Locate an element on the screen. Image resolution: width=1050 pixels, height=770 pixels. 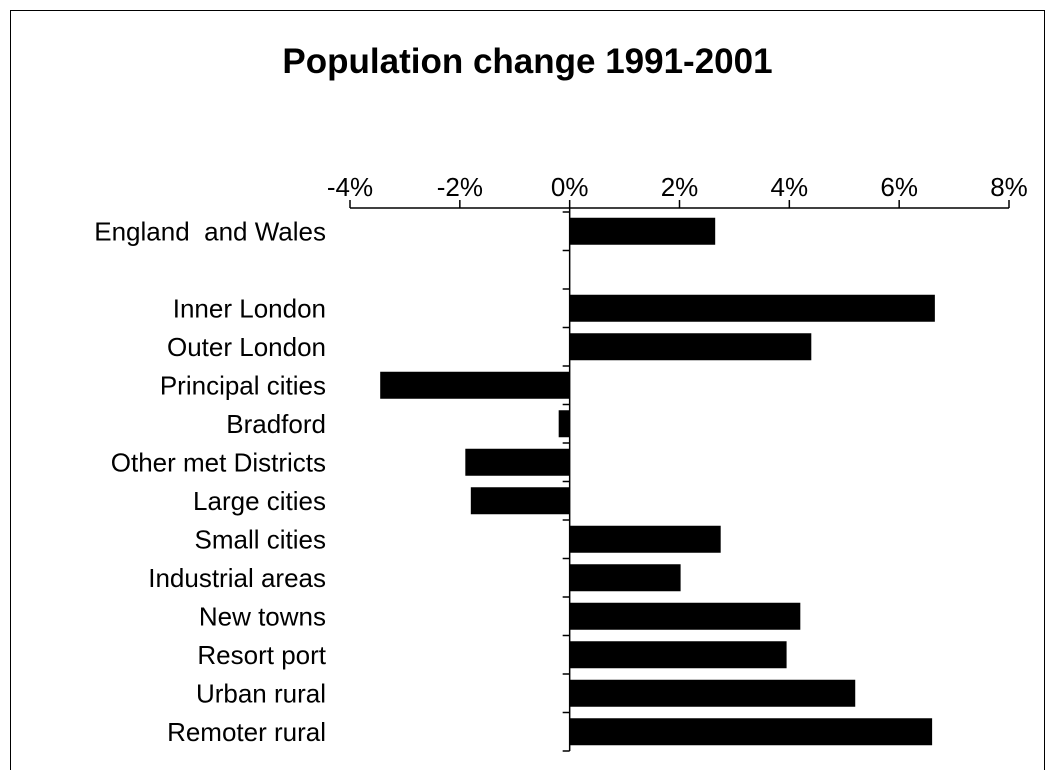
category-label: Large cities is located at coordinates (259, 501).